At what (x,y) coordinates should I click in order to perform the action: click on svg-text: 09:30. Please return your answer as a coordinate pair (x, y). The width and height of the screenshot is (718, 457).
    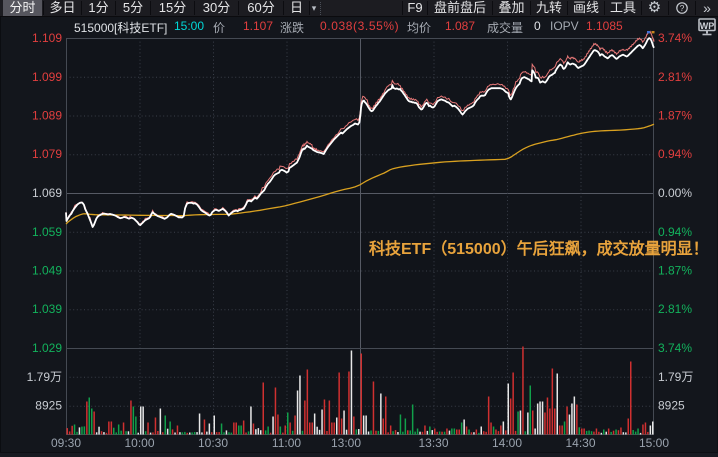
    Looking at the image, I should click on (66, 443).